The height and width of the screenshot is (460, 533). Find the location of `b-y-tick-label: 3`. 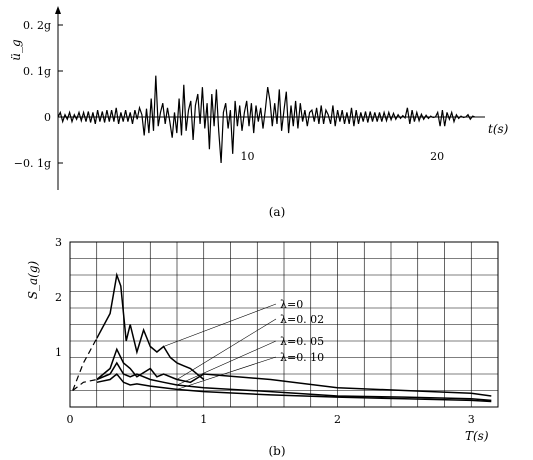

b-y-tick-label: 3 is located at coordinates (58, 242).